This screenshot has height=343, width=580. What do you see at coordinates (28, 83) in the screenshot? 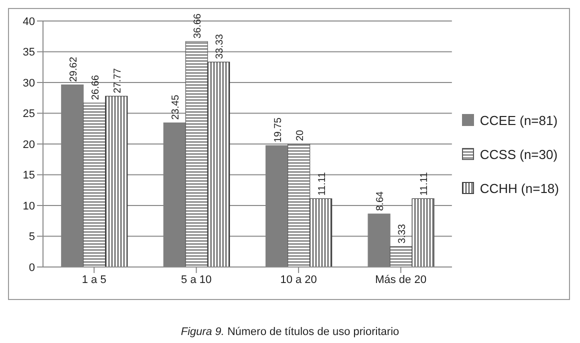
I see `y-tick-label: 30` at bounding box center [28, 83].